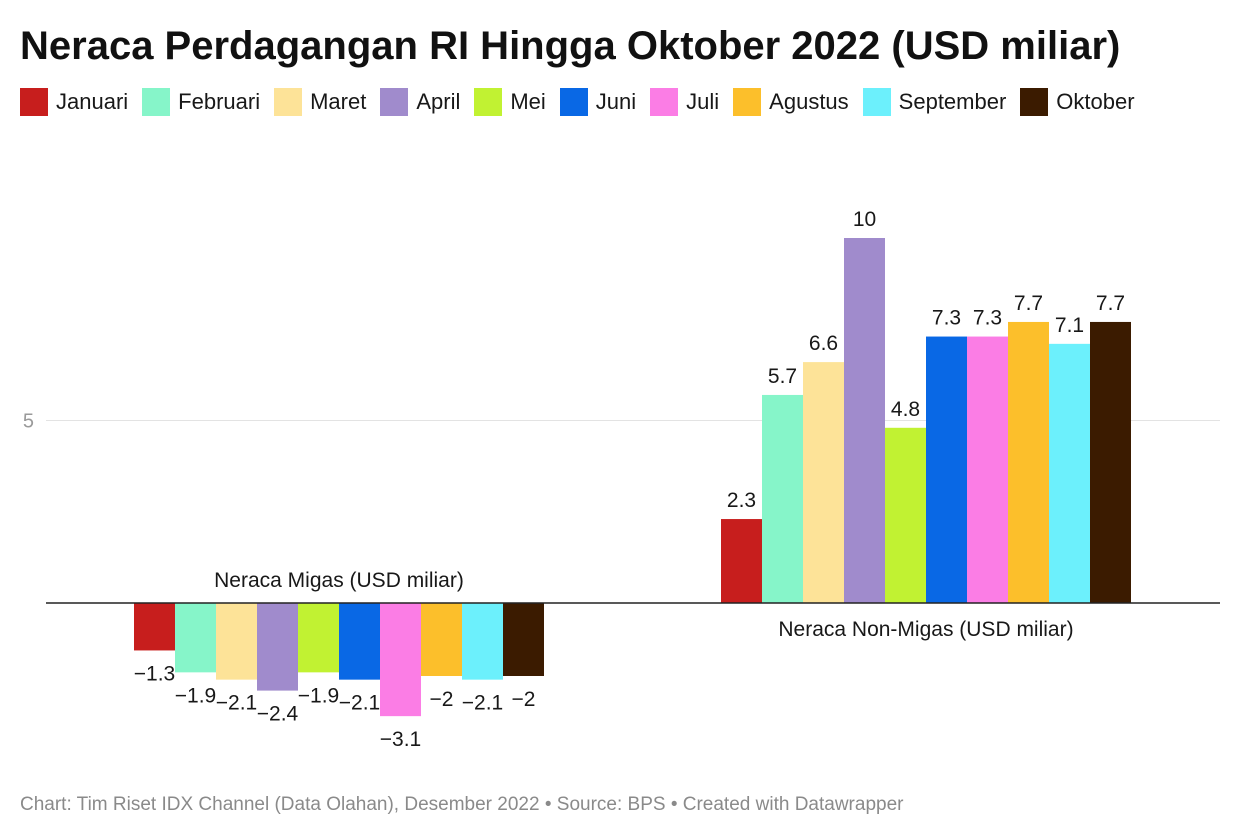 This screenshot has width=1240, height=840. What do you see at coordinates (925, 629) in the screenshot?
I see `category-label: Neraca Non-Migas (USD miliar)` at bounding box center [925, 629].